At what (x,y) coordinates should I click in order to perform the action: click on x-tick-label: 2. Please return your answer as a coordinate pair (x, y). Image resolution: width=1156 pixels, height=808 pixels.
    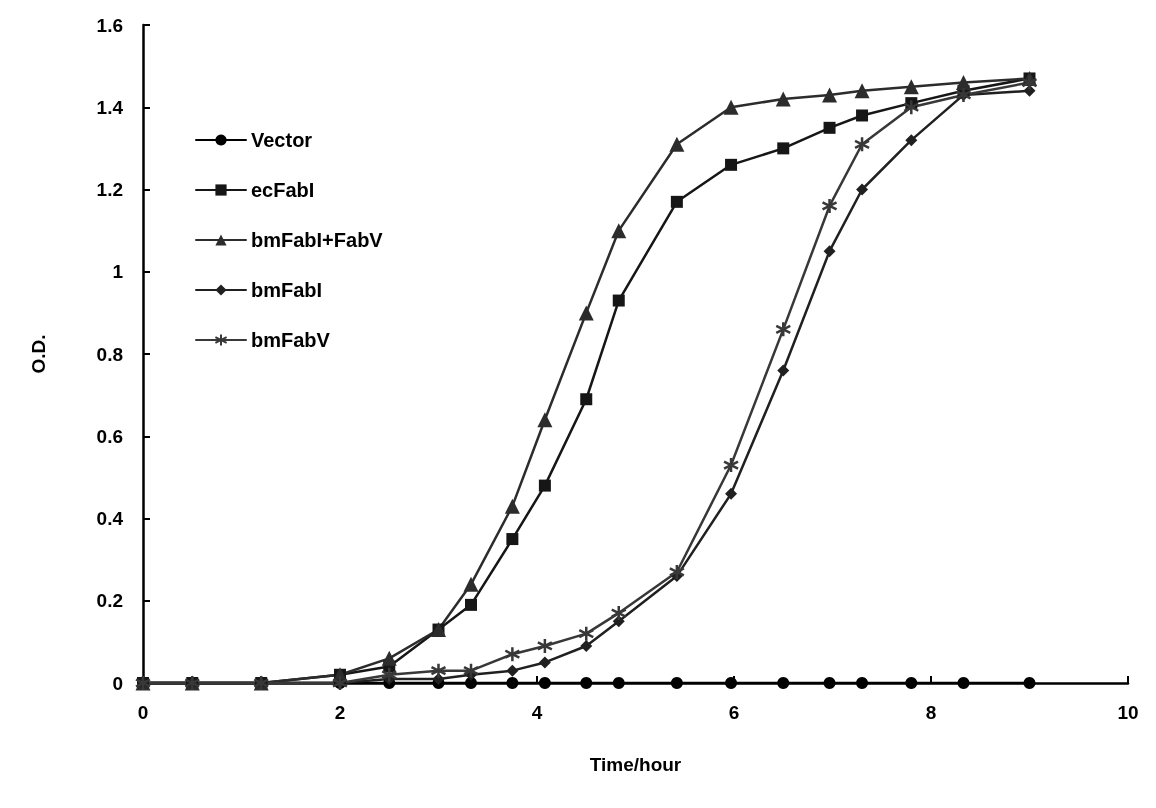
    Looking at the image, I should click on (340, 712).